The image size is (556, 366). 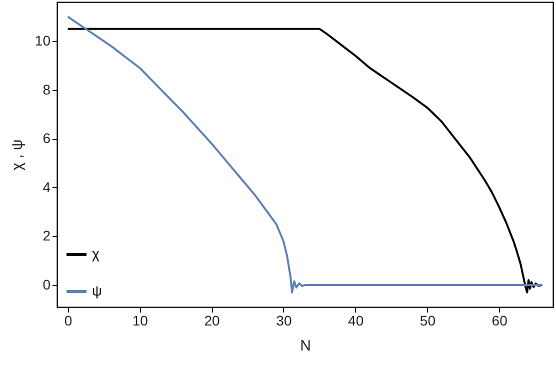 I want to click on y-tick-label: 2, so click(x=46, y=236).